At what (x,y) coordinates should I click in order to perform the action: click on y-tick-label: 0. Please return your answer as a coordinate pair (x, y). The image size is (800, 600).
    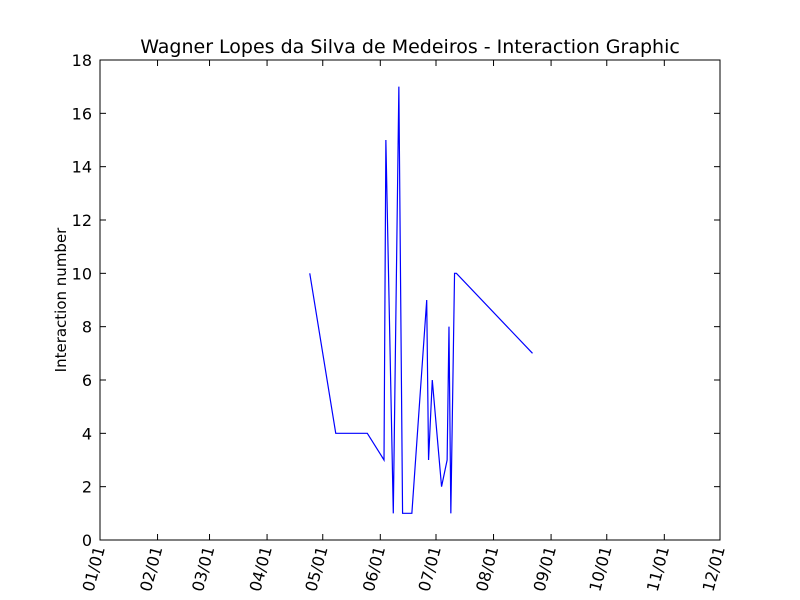
    Looking at the image, I should click on (87, 540).